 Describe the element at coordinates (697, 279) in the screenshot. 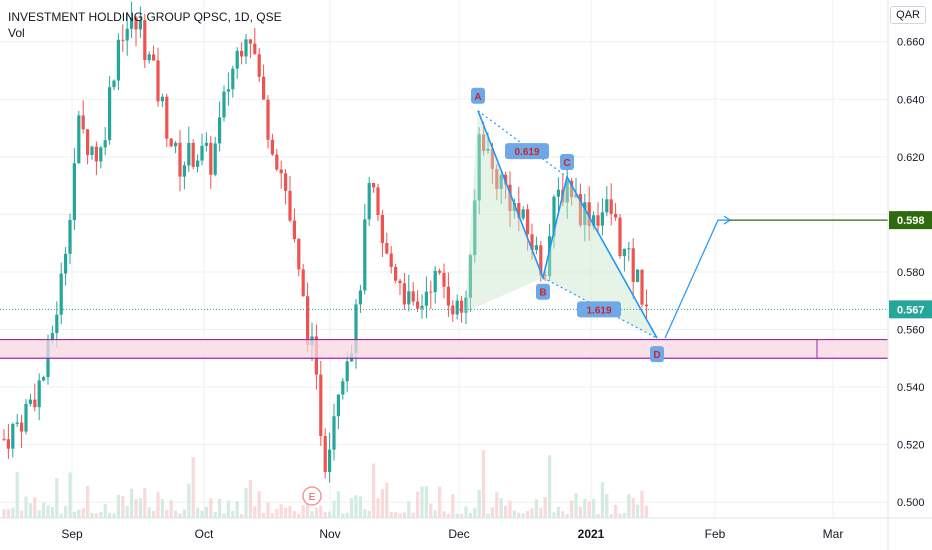

I see `projection-arrow` at that location.